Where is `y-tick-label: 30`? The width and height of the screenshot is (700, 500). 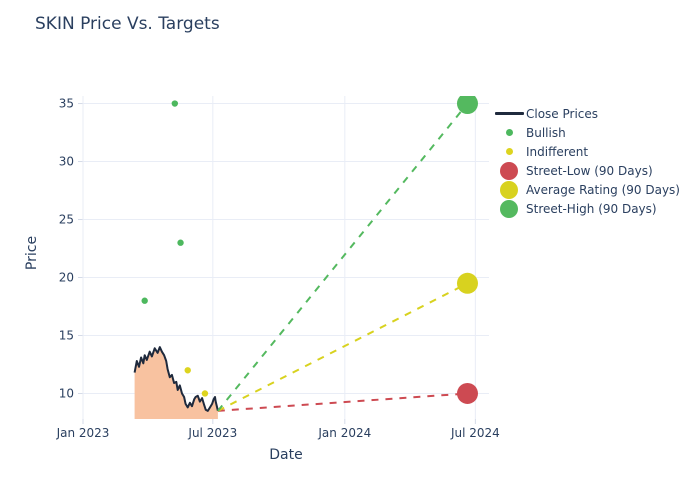 y-tick-label: 30 is located at coordinates (66, 162).